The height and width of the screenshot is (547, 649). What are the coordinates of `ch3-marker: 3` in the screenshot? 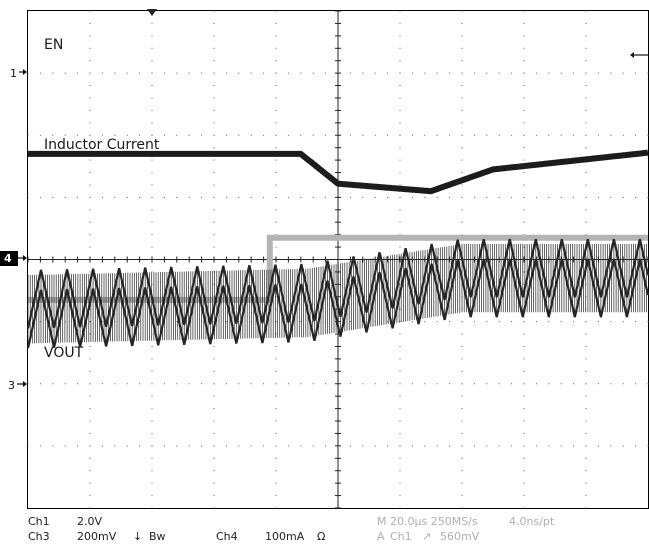 It's located at (17, 385).